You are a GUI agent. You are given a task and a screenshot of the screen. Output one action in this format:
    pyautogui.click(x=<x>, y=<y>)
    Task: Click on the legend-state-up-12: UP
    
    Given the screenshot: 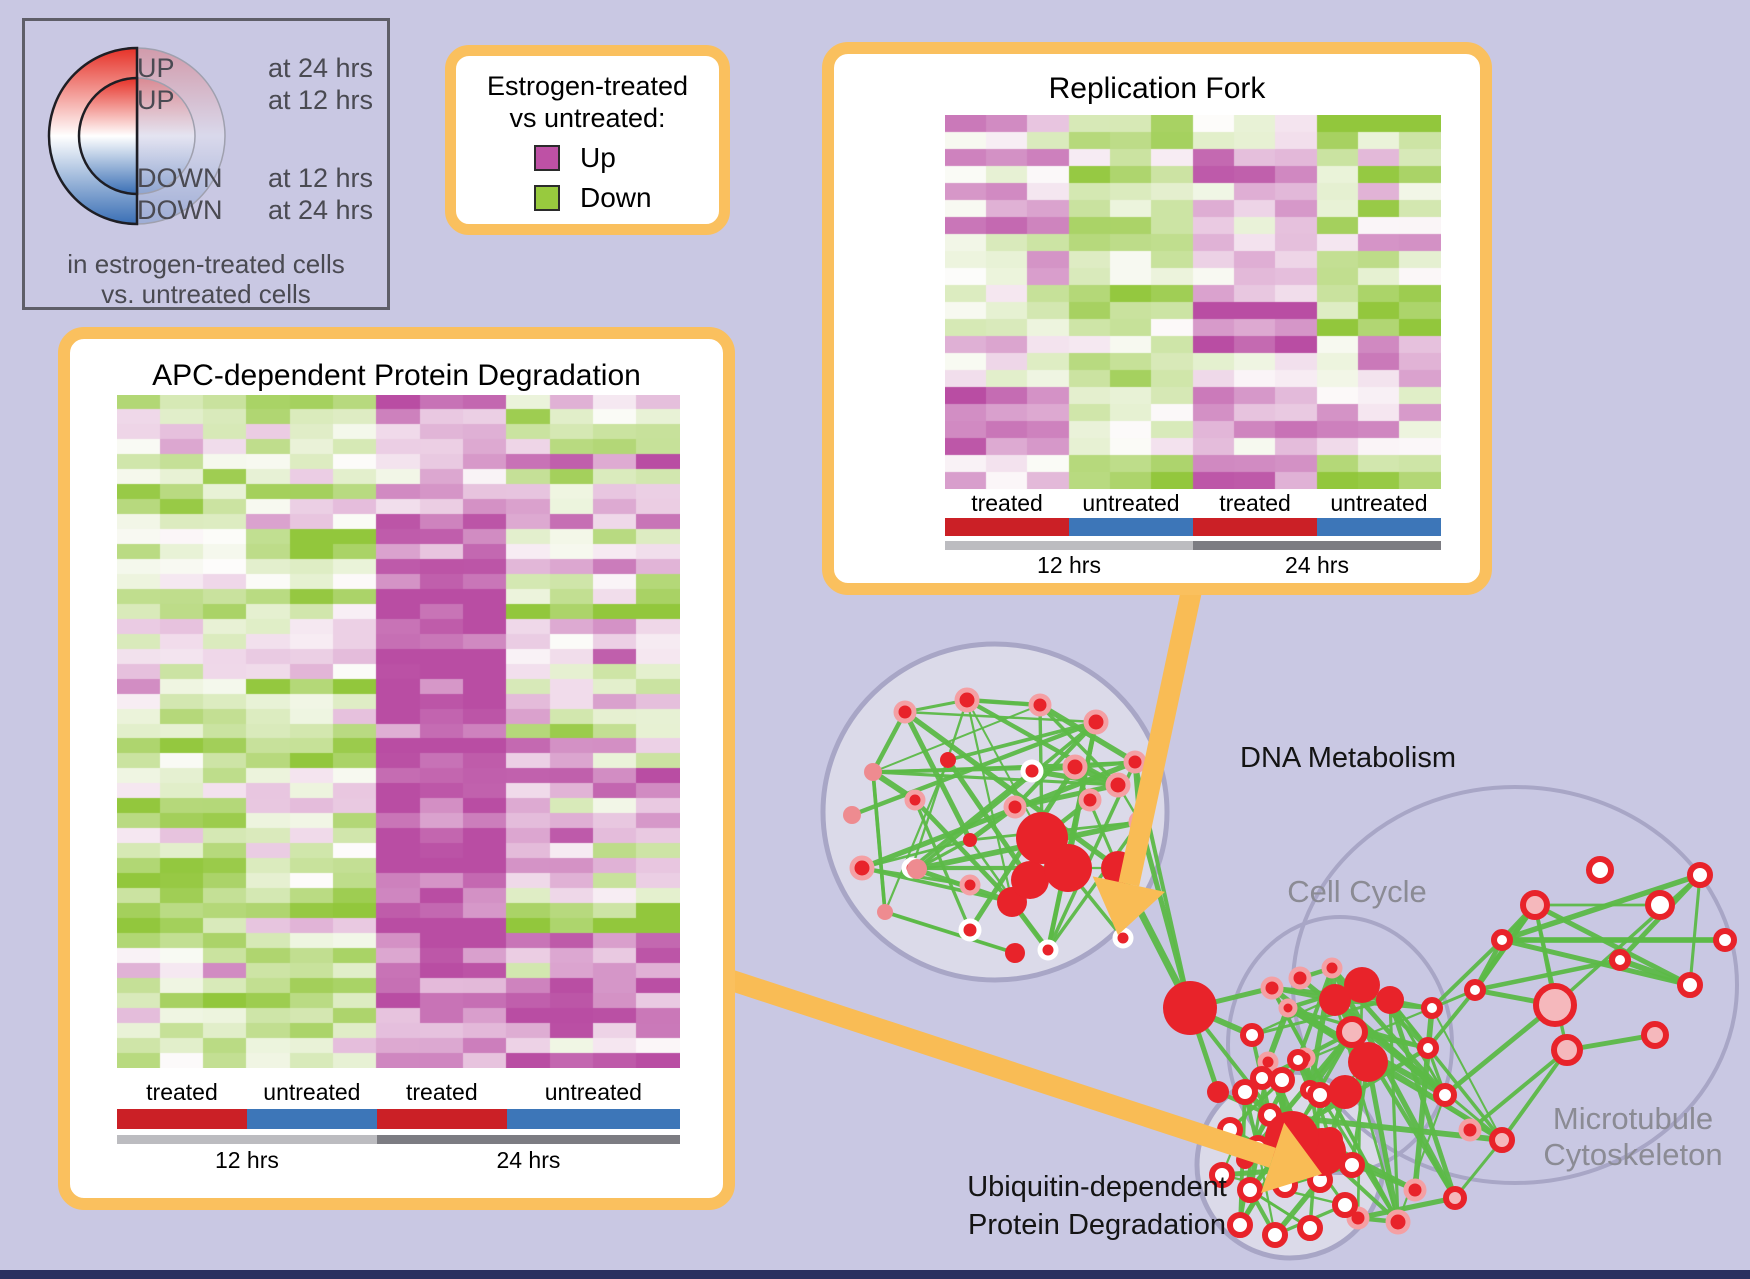 What is the action you would take?
    pyautogui.click(x=156, y=100)
    